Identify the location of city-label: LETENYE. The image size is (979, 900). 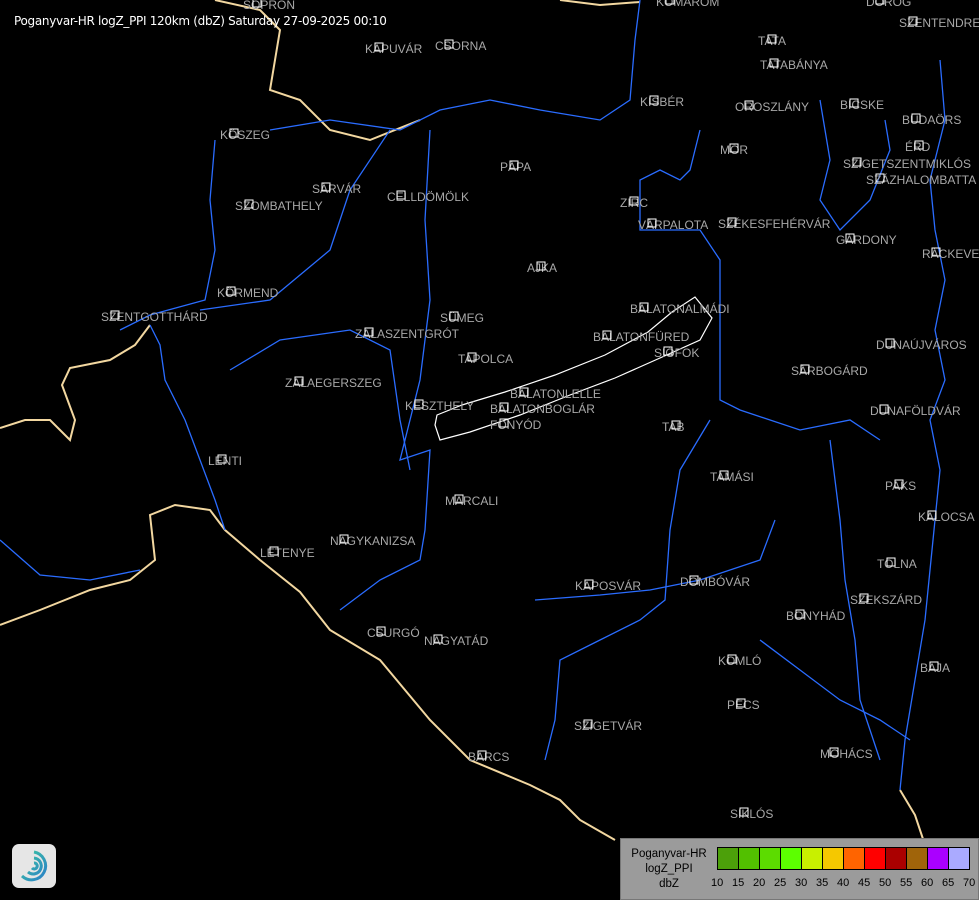
(287, 553).